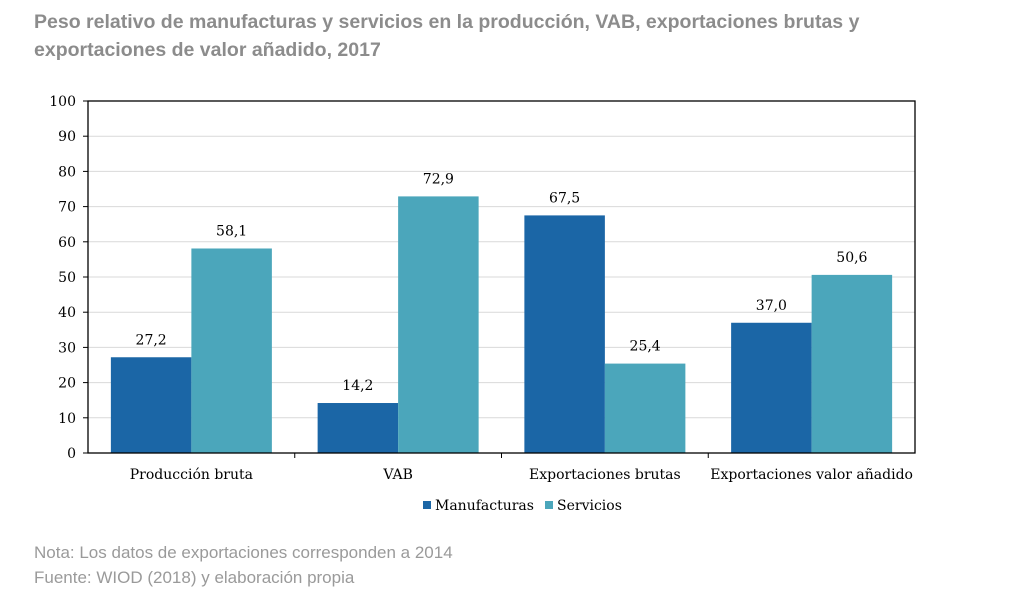 This screenshot has height=607, width=1024. I want to click on data-label: 27,2, so click(151, 340).